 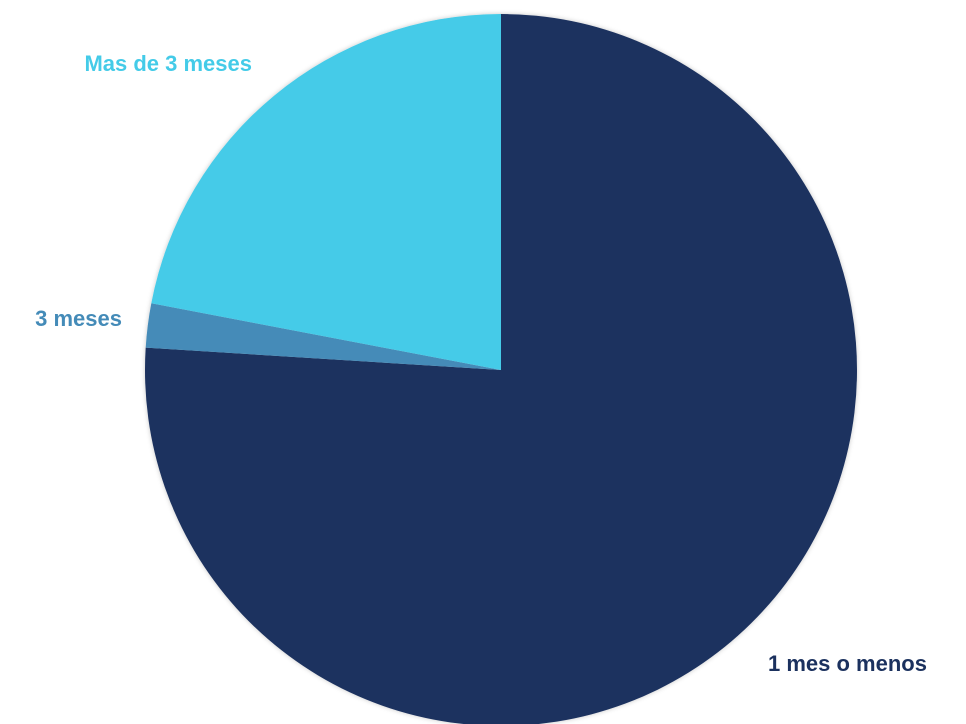 What do you see at coordinates (78, 318) in the screenshot?
I see `slice-label-3-meses: 3 meses` at bounding box center [78, 318].